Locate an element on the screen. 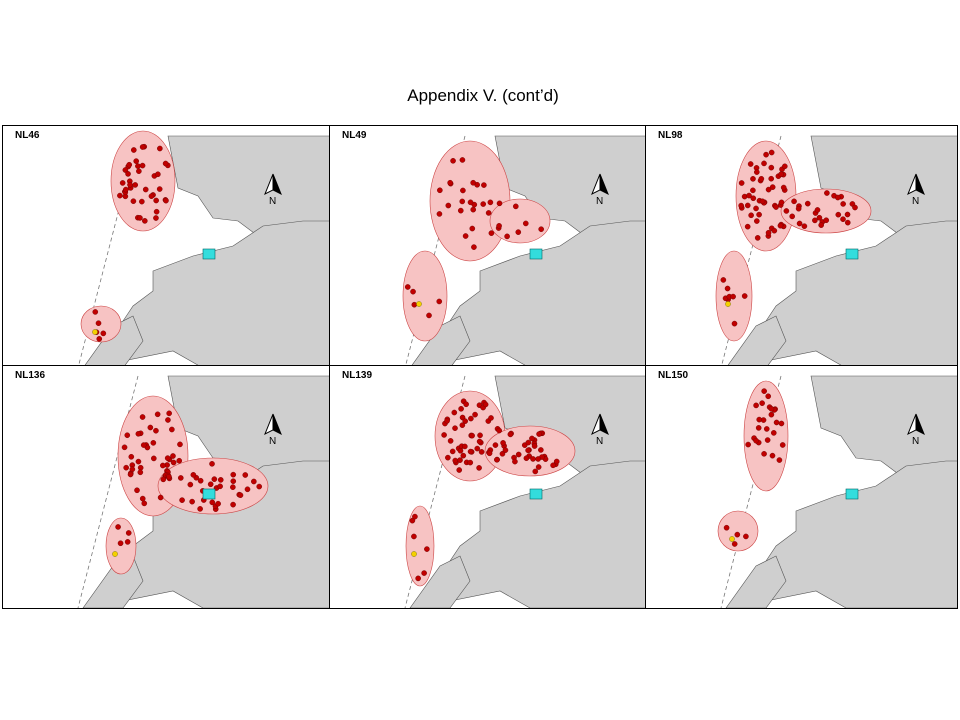  map is located at coordinates (836, 250).